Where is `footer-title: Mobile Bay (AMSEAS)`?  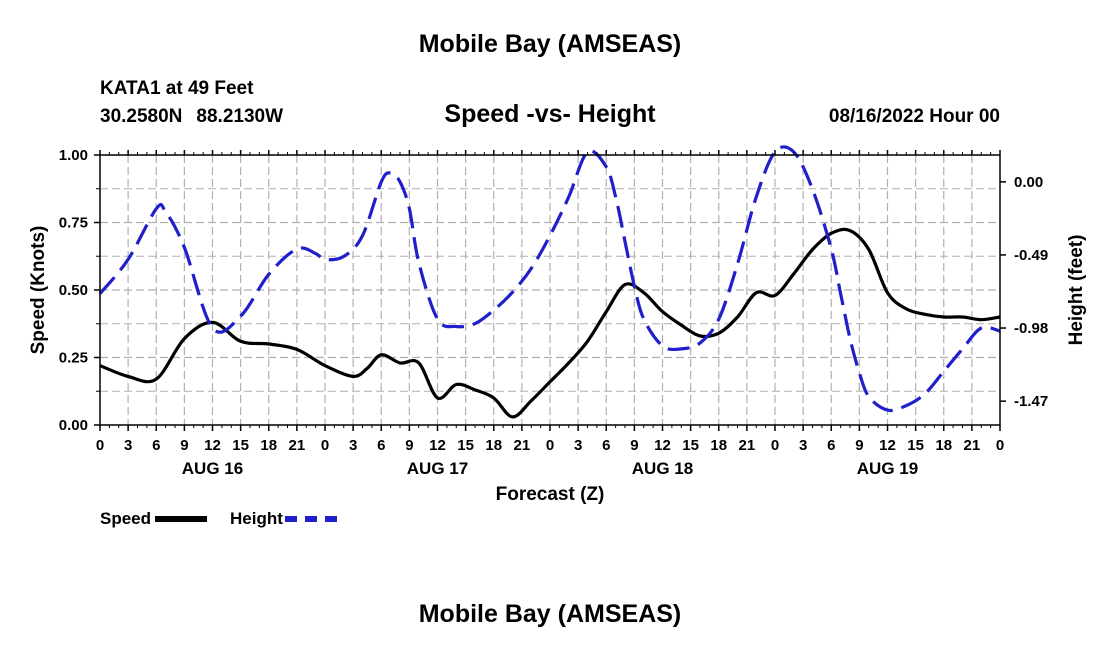
footer-title: Mobile Bay (AMSEAS) is located at coordinates (550, 614).